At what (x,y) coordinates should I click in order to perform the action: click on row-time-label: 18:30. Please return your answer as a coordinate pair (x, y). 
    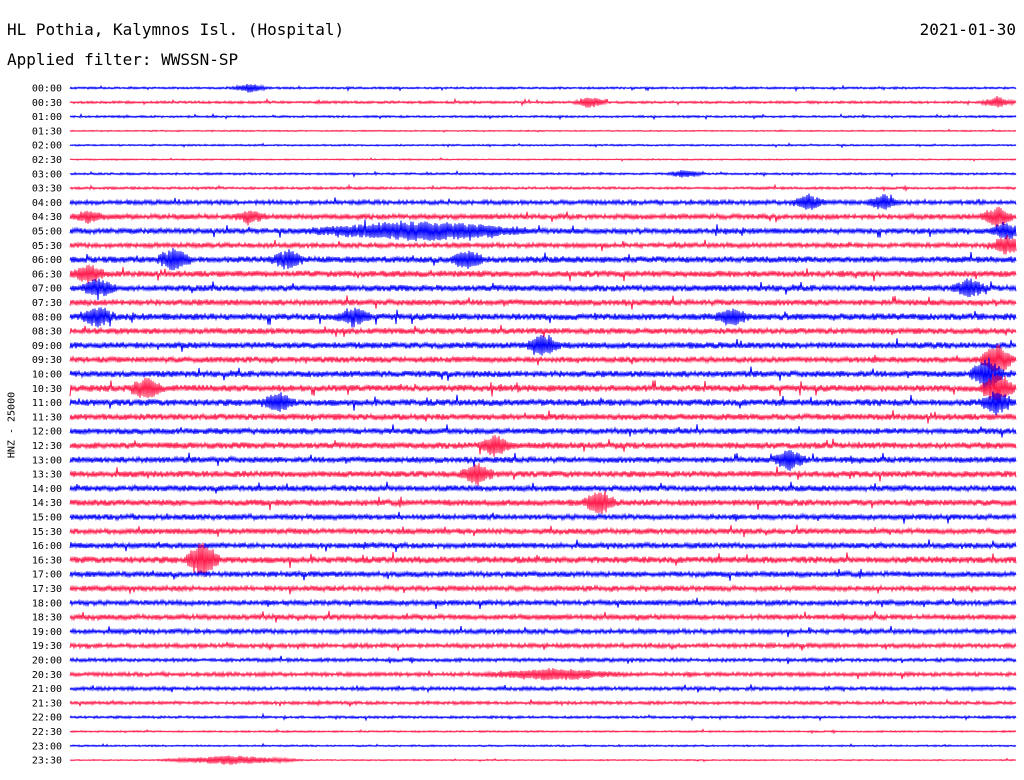
    Looking at the image, I should click on (47, 618).